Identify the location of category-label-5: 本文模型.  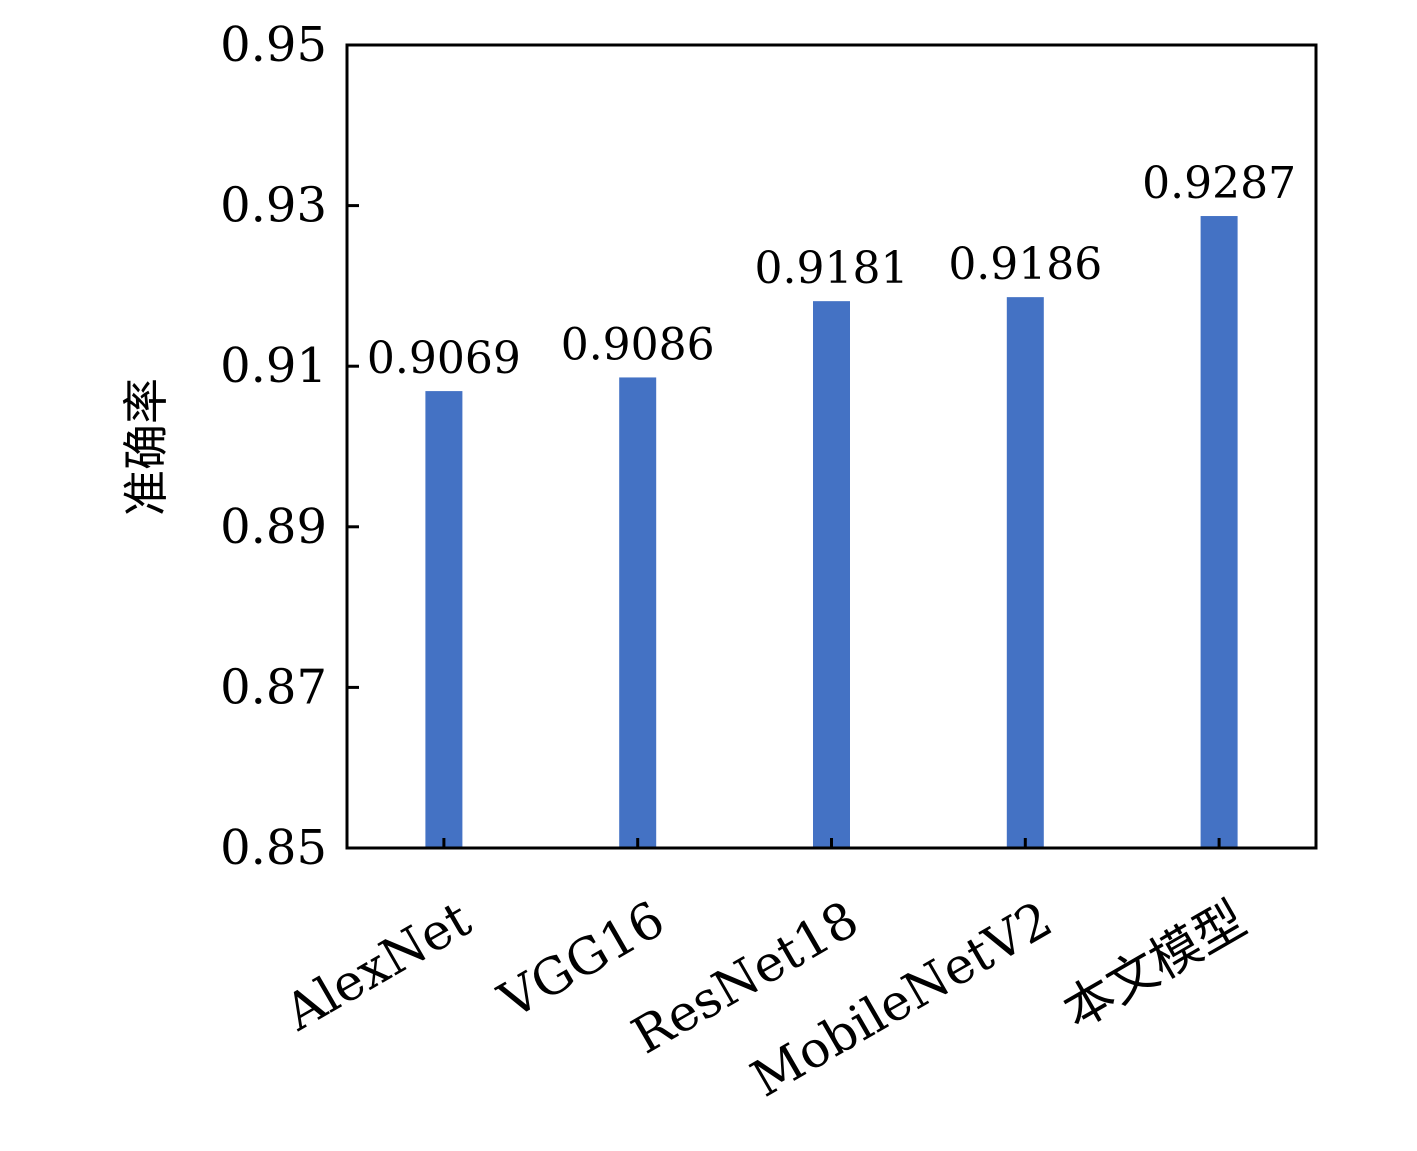
(1154, 965).